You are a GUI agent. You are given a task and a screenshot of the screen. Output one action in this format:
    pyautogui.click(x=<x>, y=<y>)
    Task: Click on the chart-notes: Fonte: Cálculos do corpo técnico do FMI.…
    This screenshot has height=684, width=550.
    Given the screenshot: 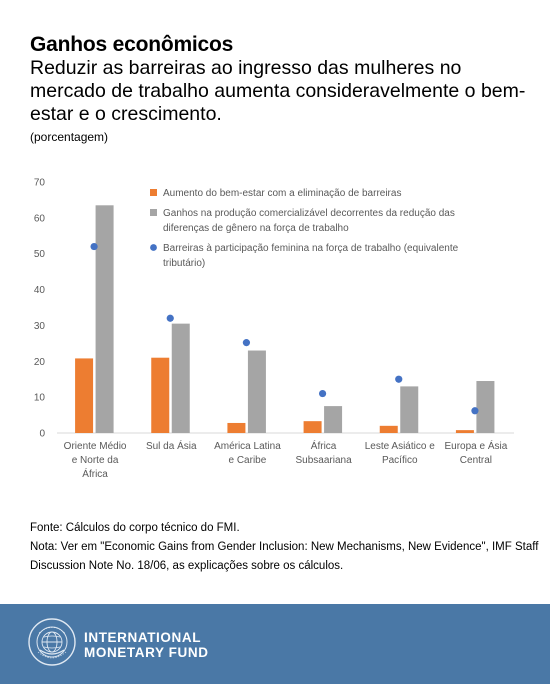 What is the action you would take?
    pyautogui.click(x=285, y=547)
    